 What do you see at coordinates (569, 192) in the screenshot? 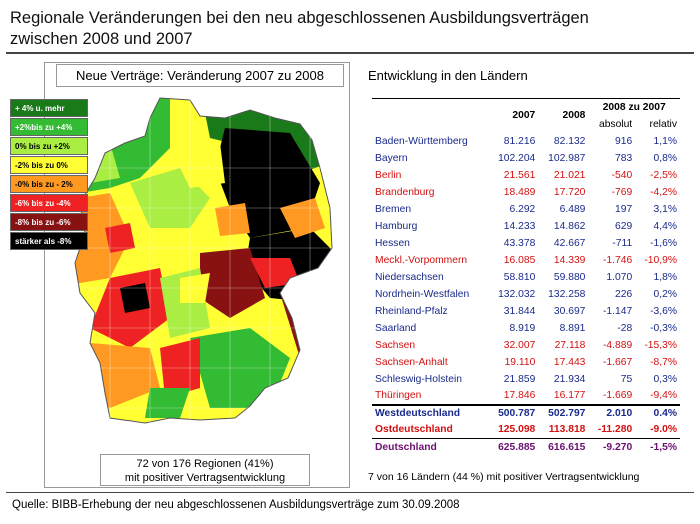
I see `value-2008: 17.720` at bounding box center [569, 192].